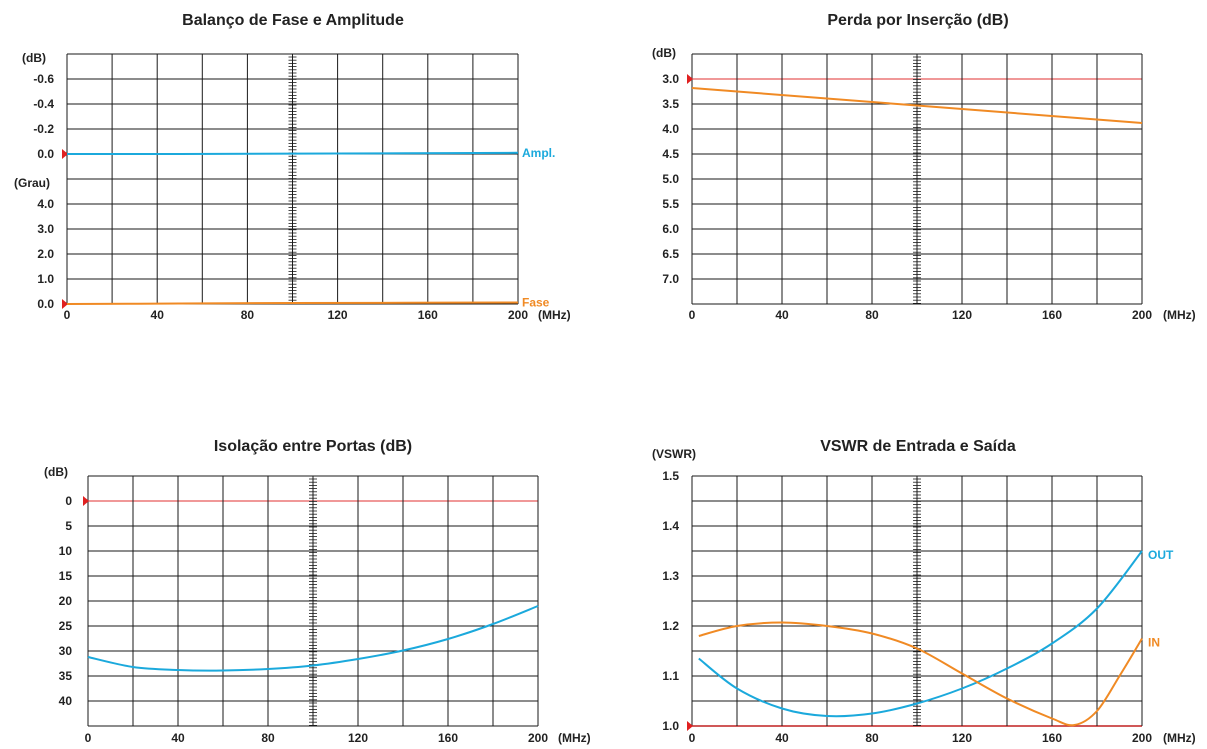  What do you see at coordinates (670, 279) in the screenshot?
I see `y-tick-label: 7.0` at bounding box center [670, 279].